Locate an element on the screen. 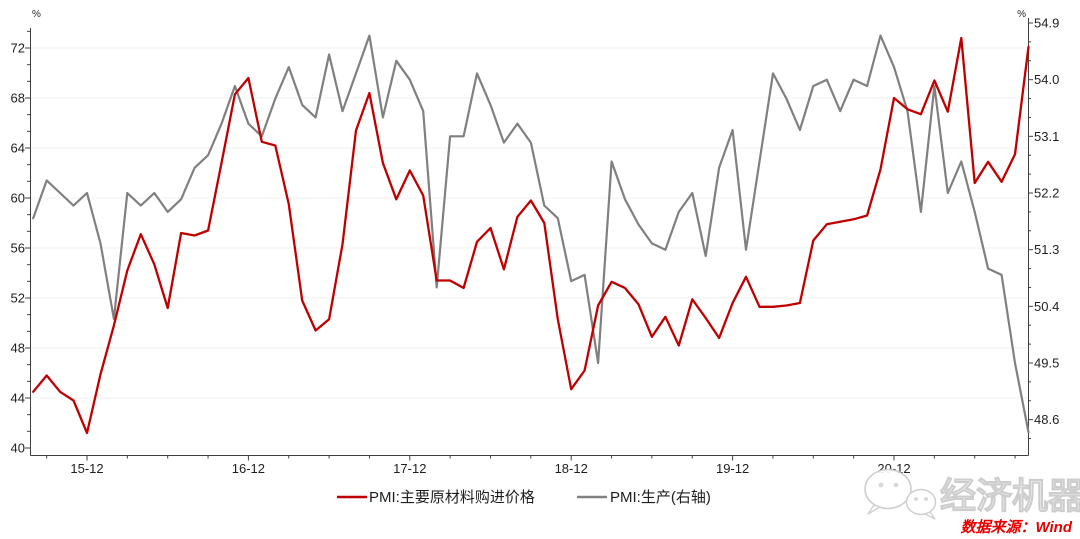  x-axis-tick-label: 17-12 is located at coordinates (409, 468).